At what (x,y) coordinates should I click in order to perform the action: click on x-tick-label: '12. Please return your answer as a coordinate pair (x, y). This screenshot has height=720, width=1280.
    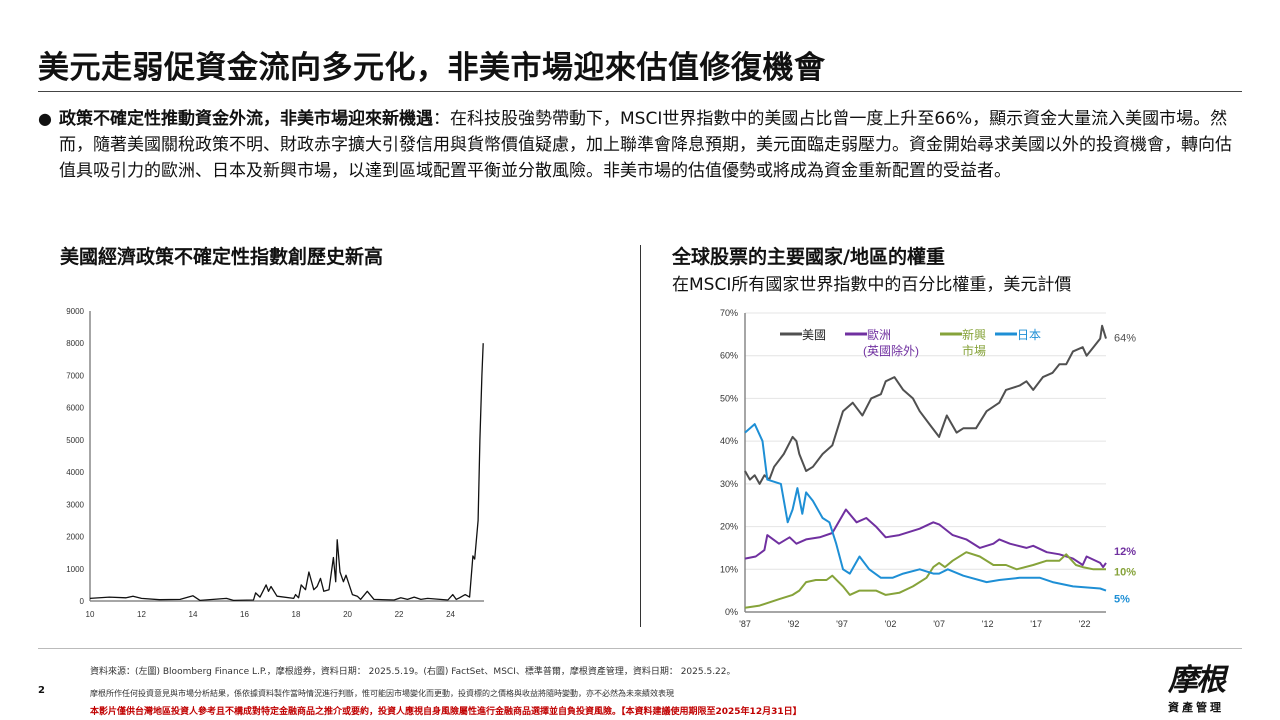
    Looking at the image, I should click on (988, 624).